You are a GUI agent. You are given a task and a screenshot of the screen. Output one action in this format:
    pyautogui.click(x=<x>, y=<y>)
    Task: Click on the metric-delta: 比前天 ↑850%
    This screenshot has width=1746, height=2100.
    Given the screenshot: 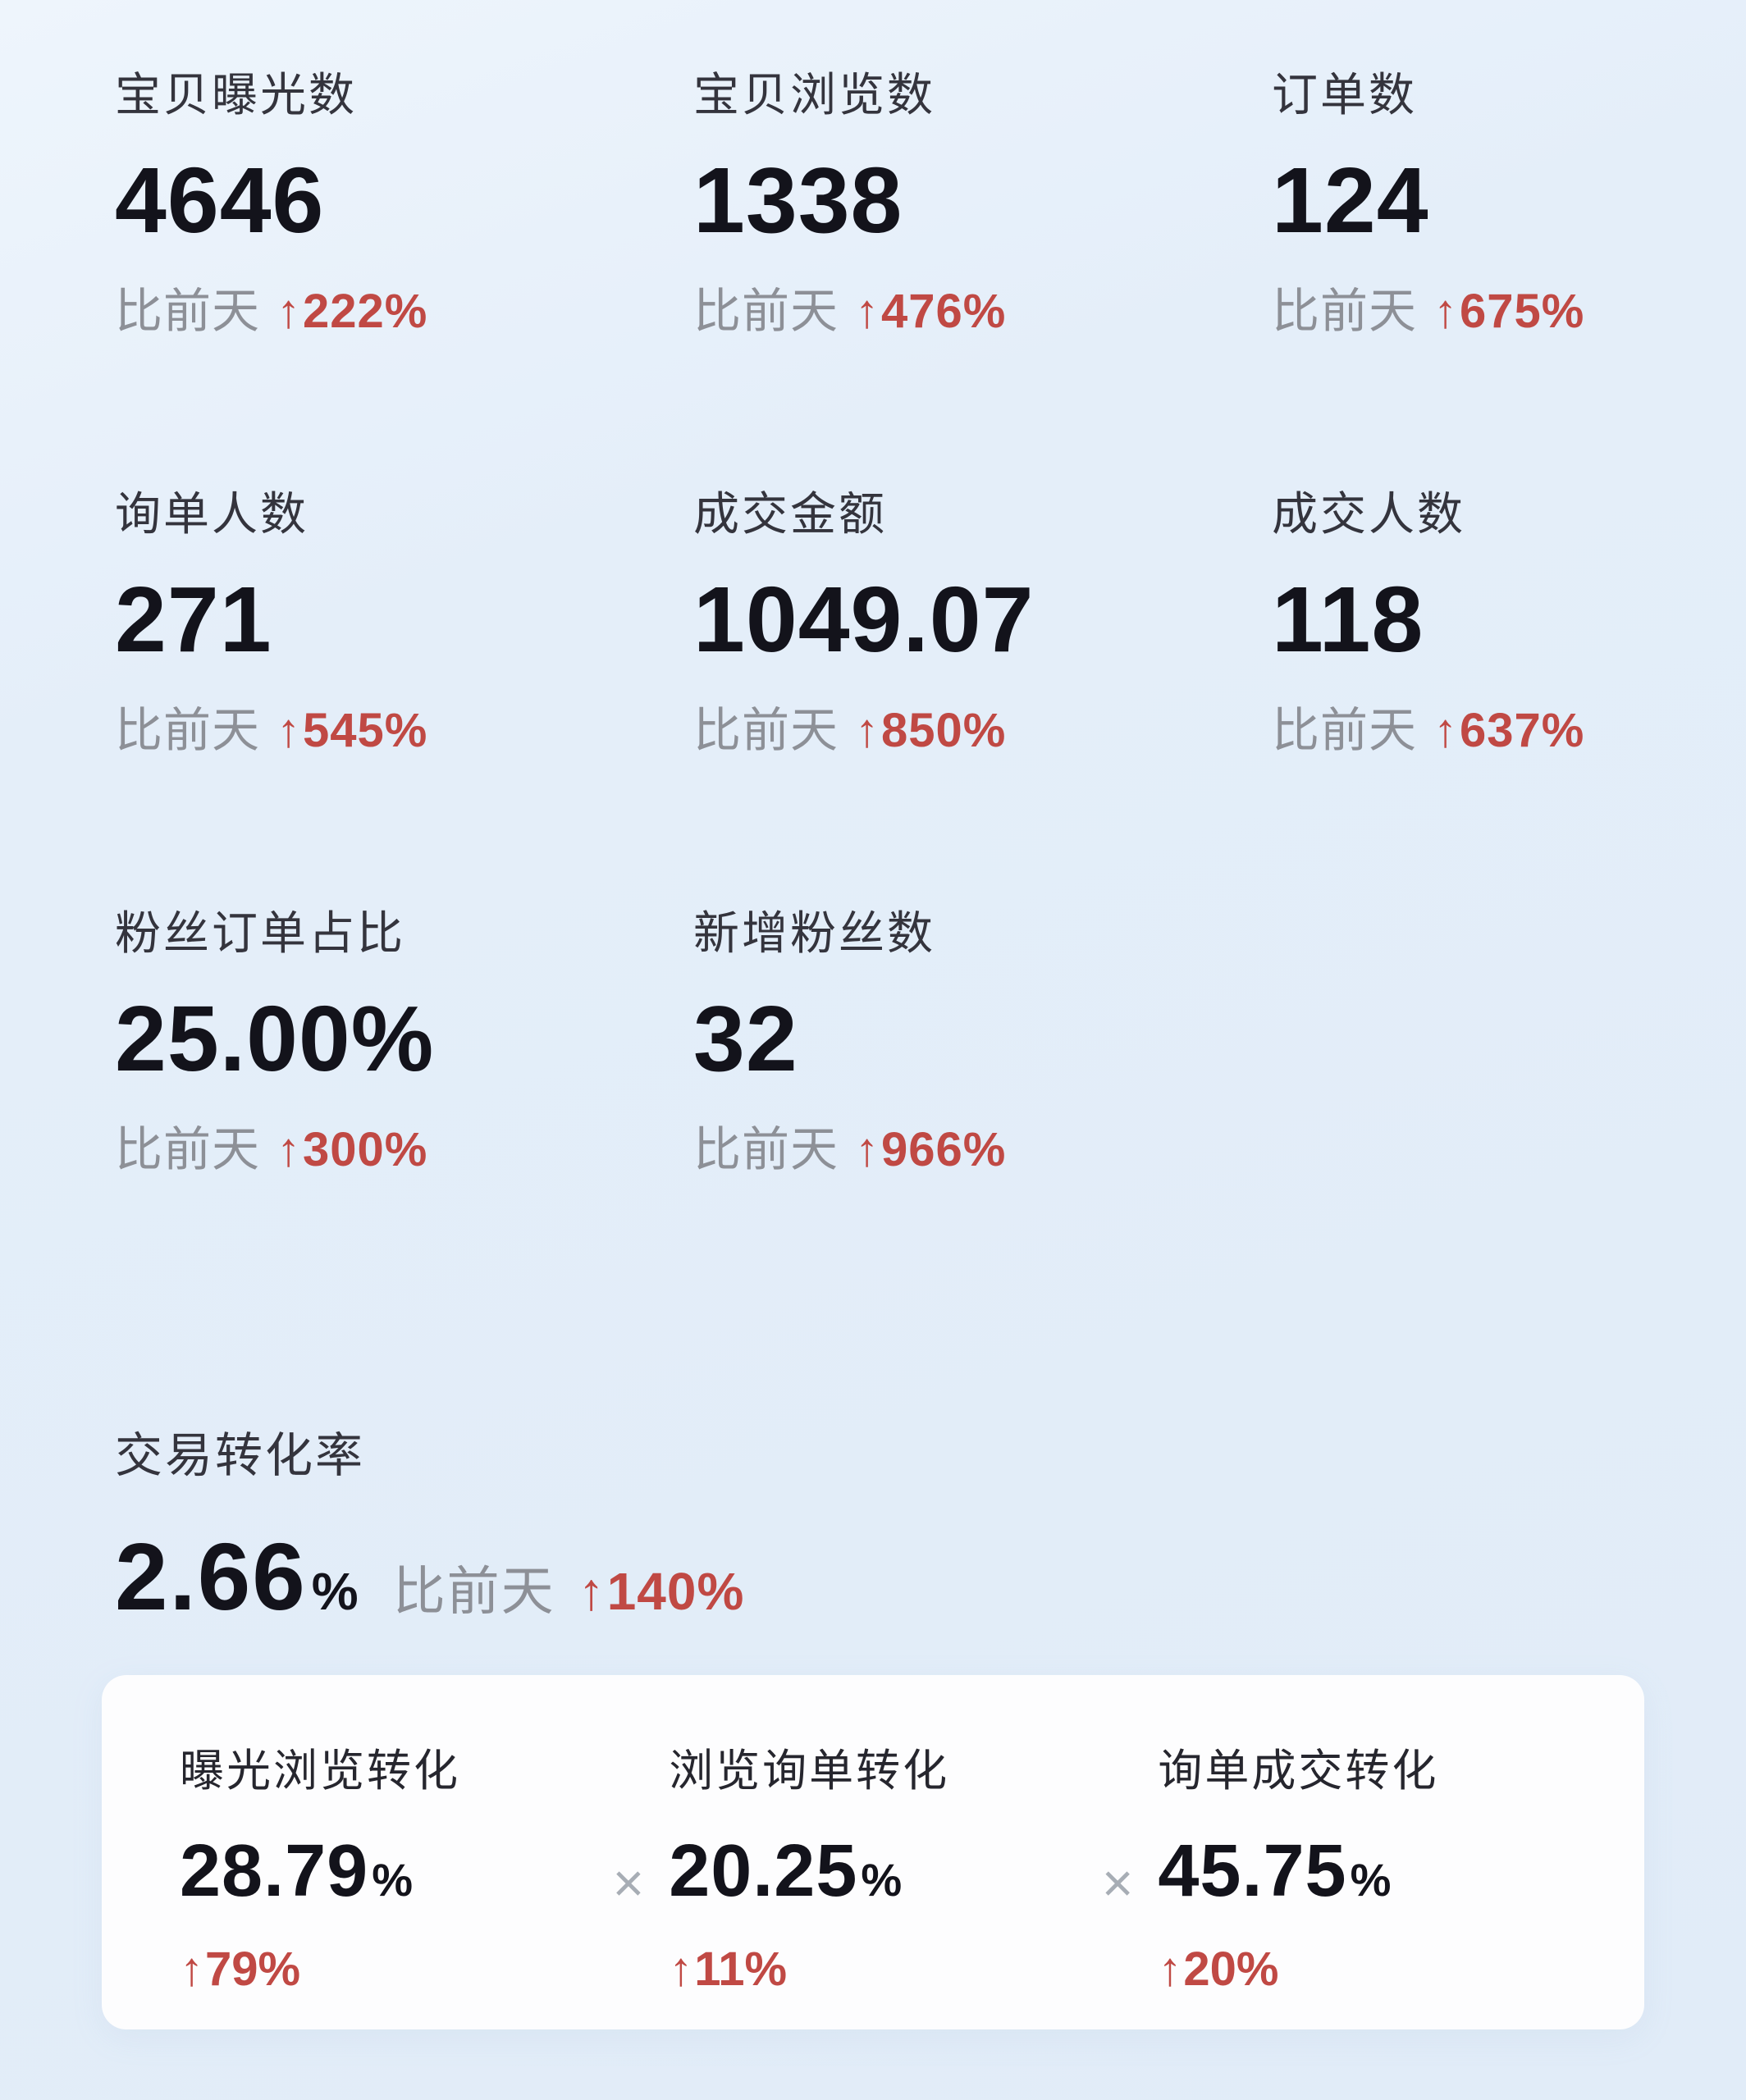 What is the action you would take?
    pyautogui.click(x=983, y=731)
    